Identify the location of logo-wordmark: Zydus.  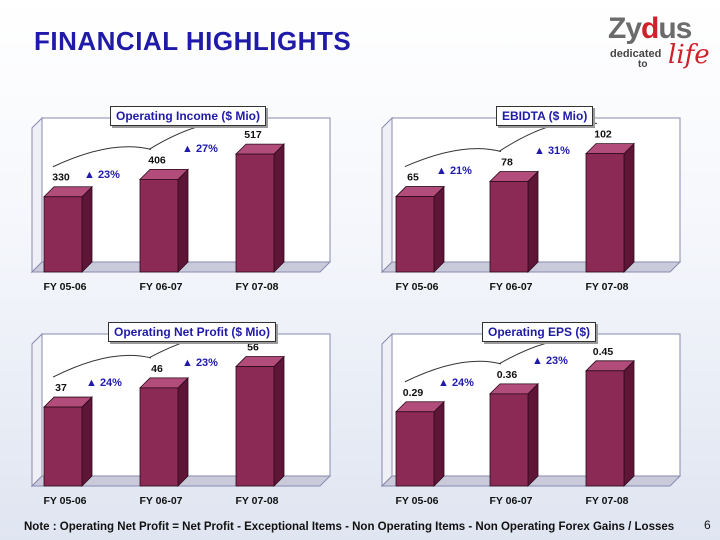
(650, 28).